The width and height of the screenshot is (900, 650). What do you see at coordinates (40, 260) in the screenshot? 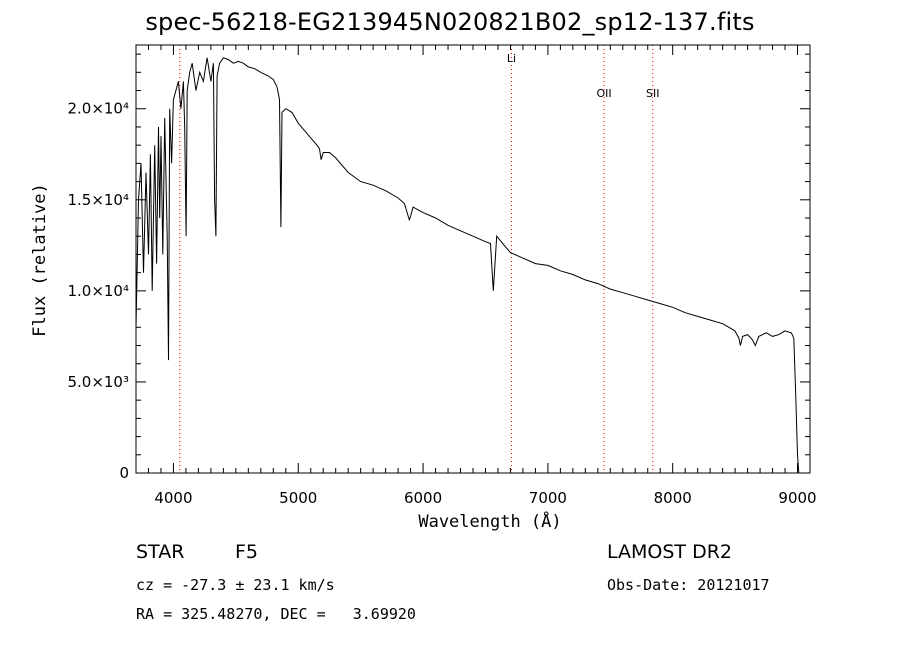
I see `y-axis-label: Flux (relative)` at bounding box center [40, 260].